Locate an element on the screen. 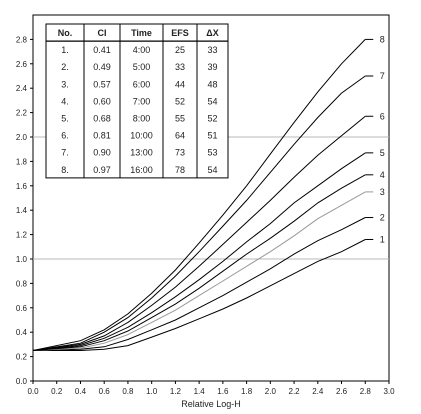  series-label-4: 4 is located at coordinates (382, 175).